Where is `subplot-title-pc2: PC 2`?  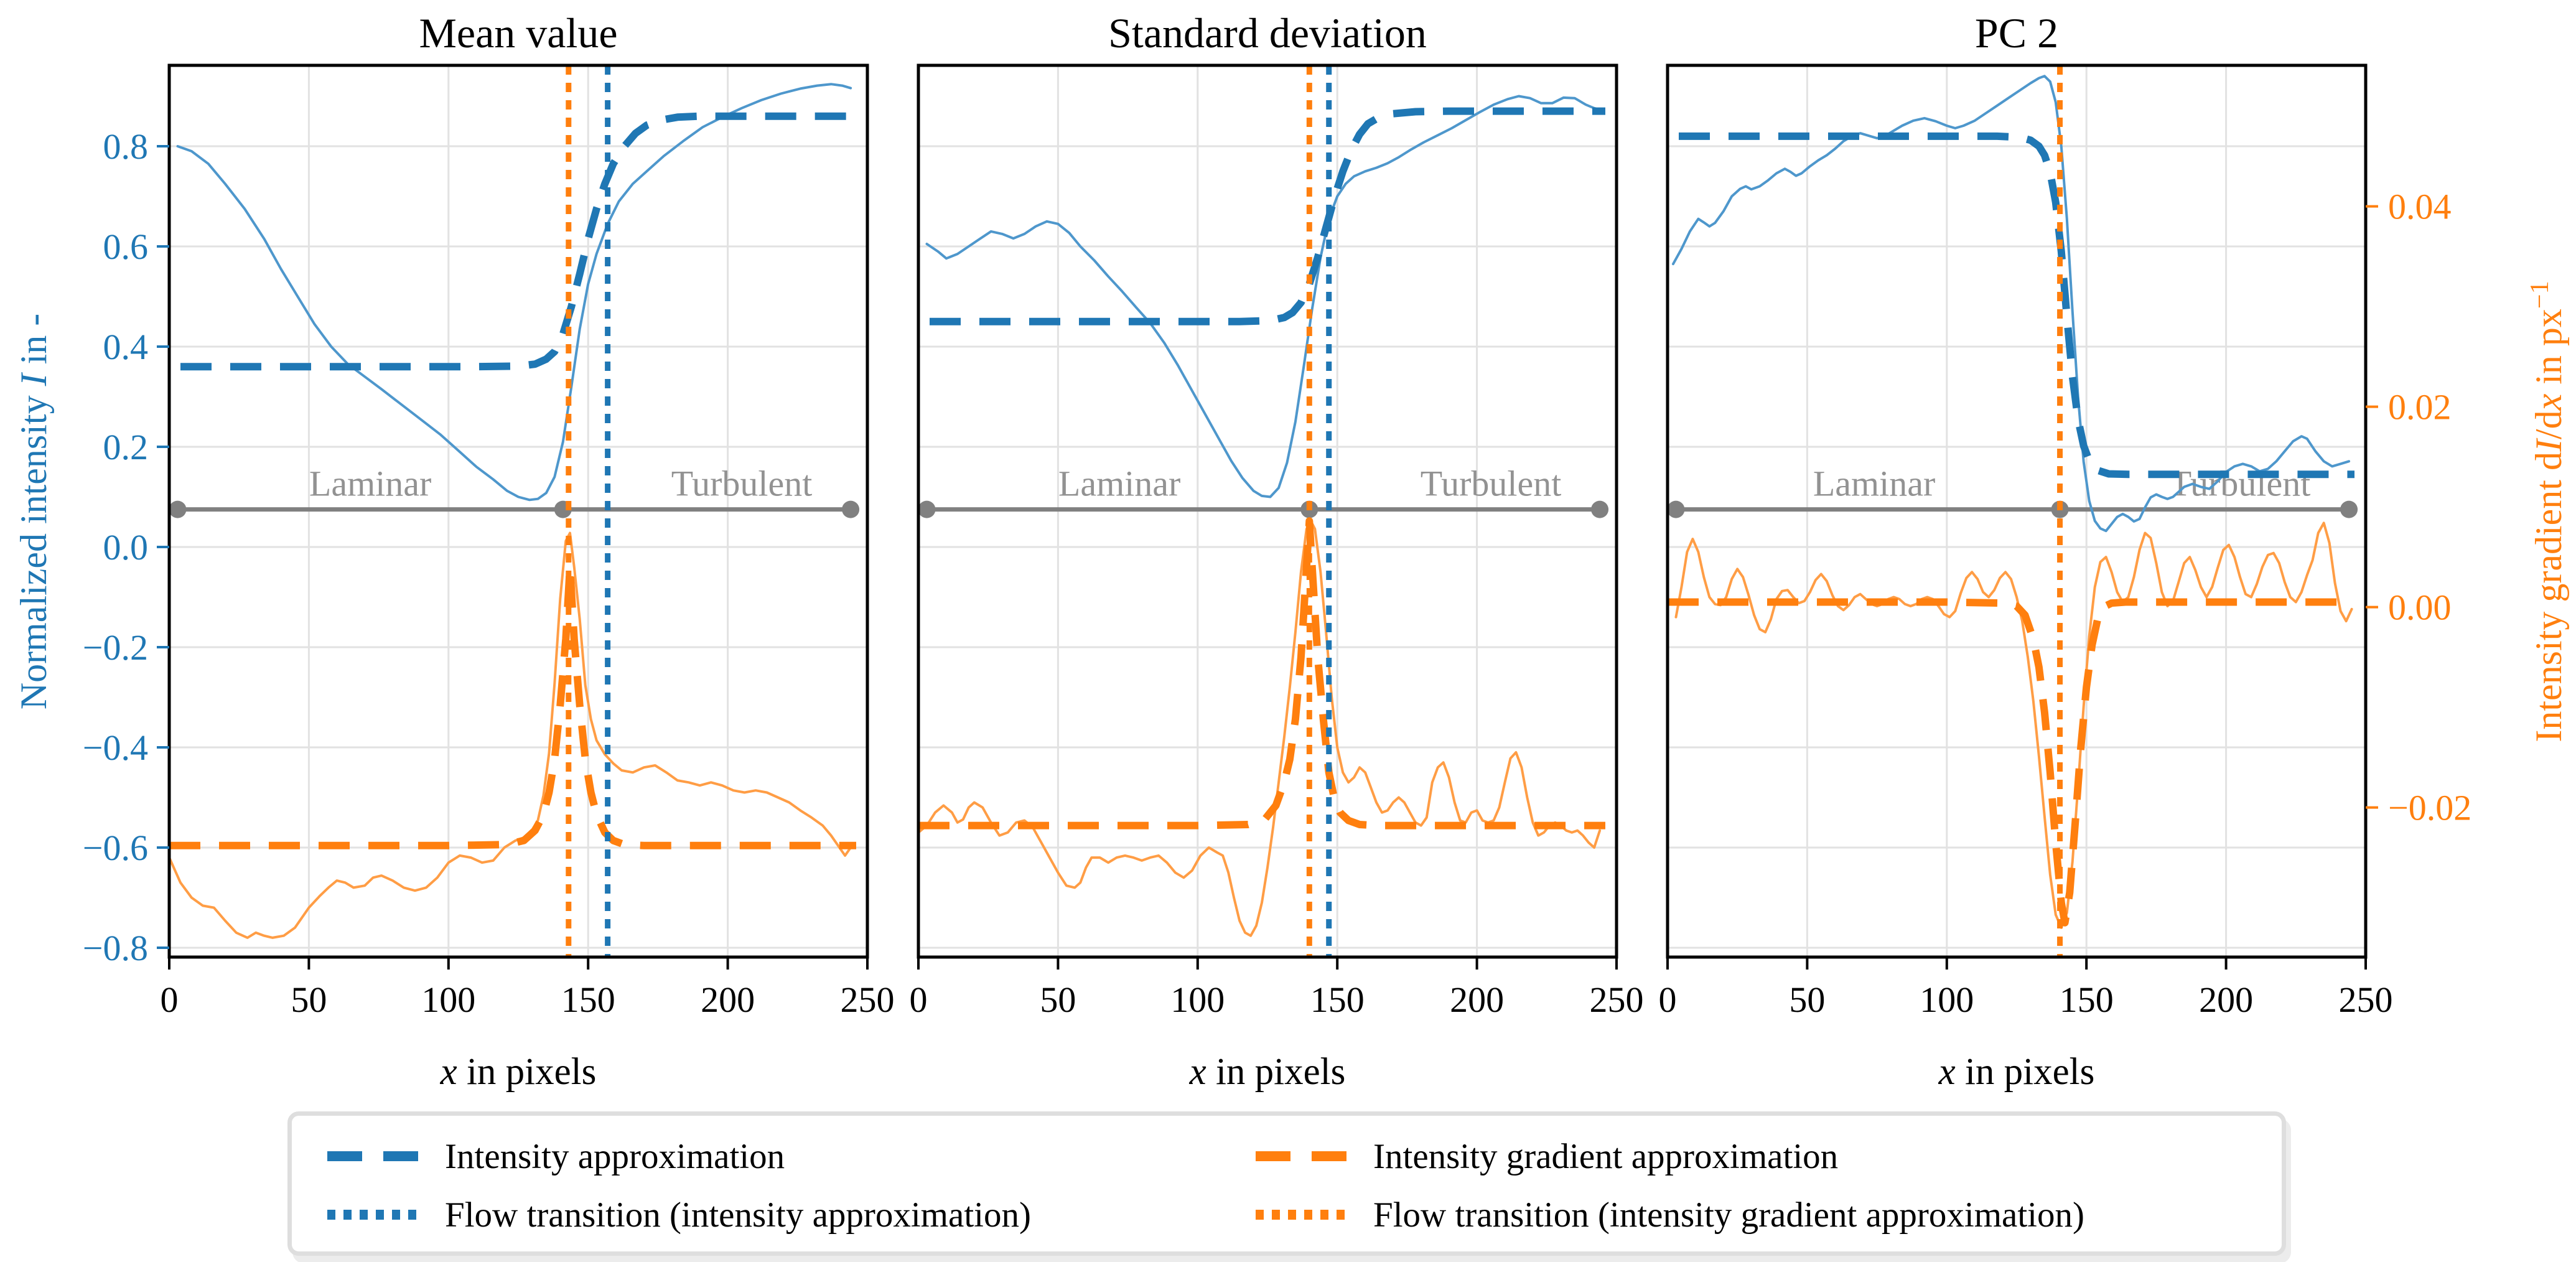
subplot-title-pc2: PC 2 is located at coordinates (2016, 33).